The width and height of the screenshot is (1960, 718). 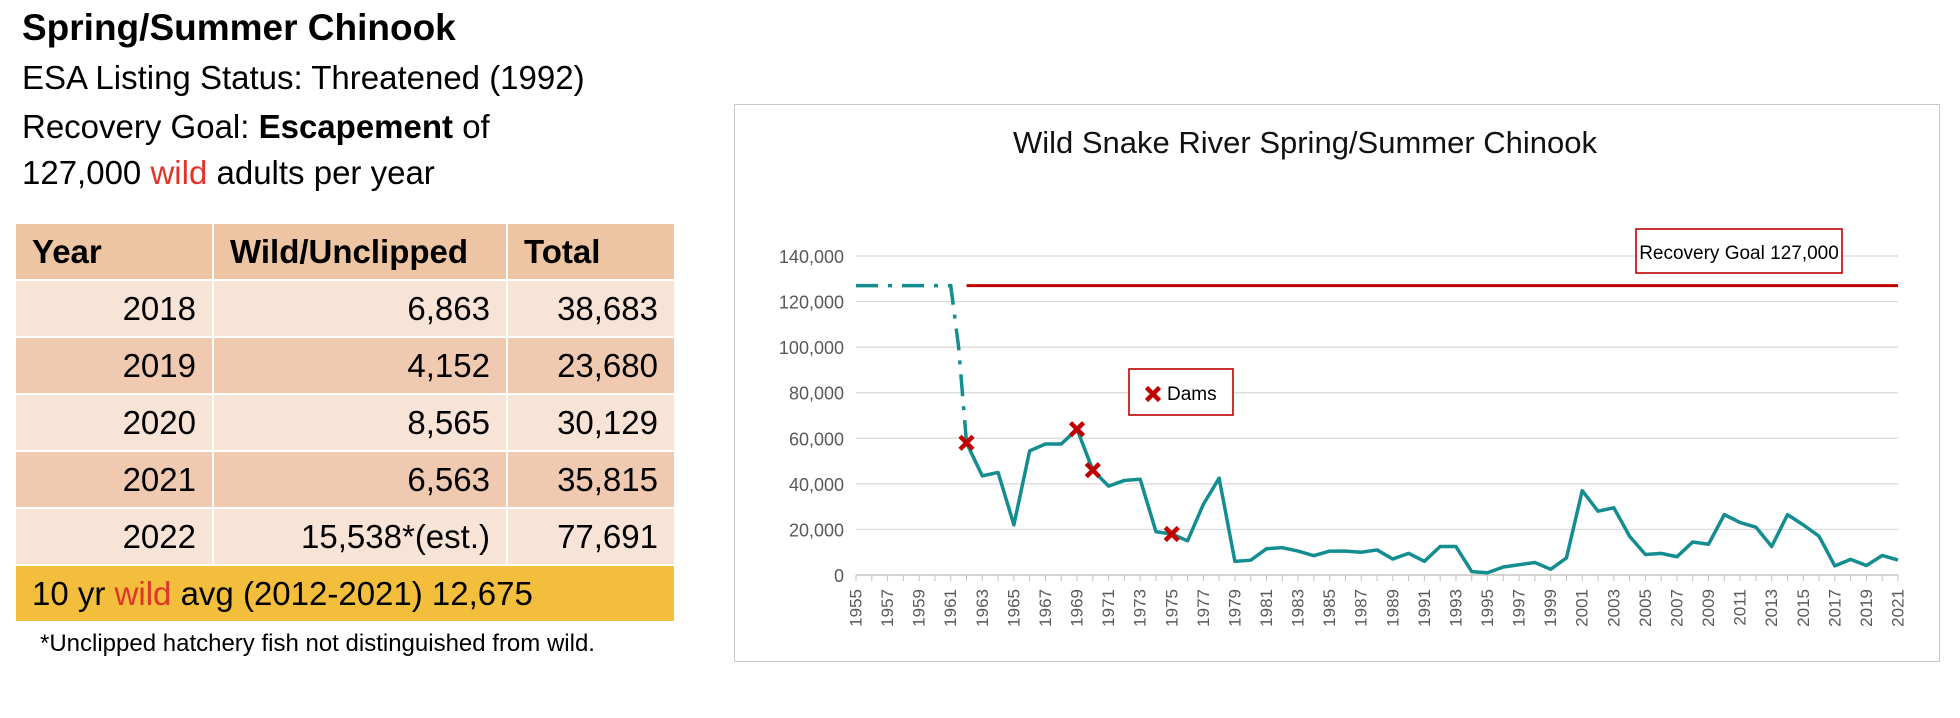 What do you see at coordinates (1645, 608) in the screenshot?
I see `x-tick-label: 2005` at bounding box center [1645, 608].